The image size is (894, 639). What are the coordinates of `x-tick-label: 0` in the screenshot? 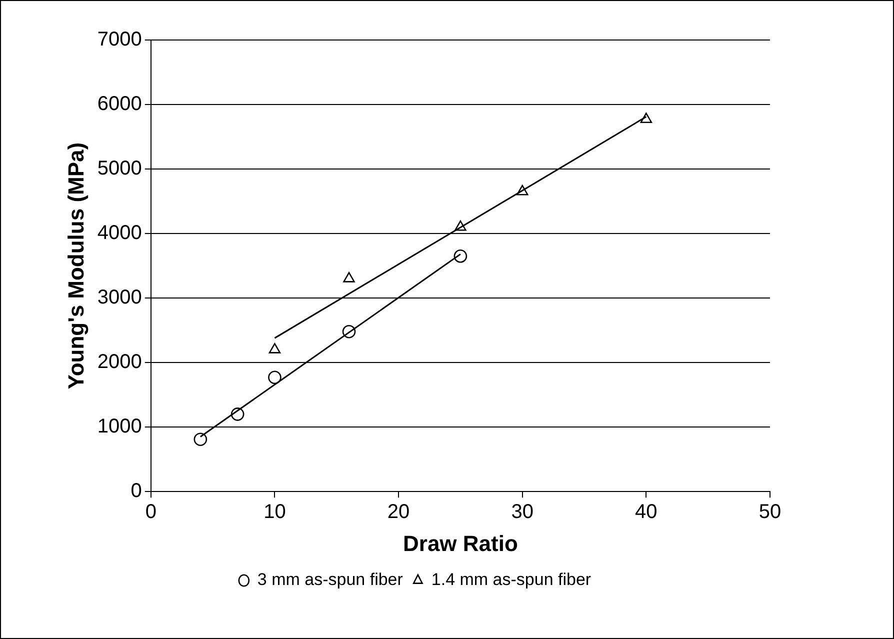 It's located at (150, 512).